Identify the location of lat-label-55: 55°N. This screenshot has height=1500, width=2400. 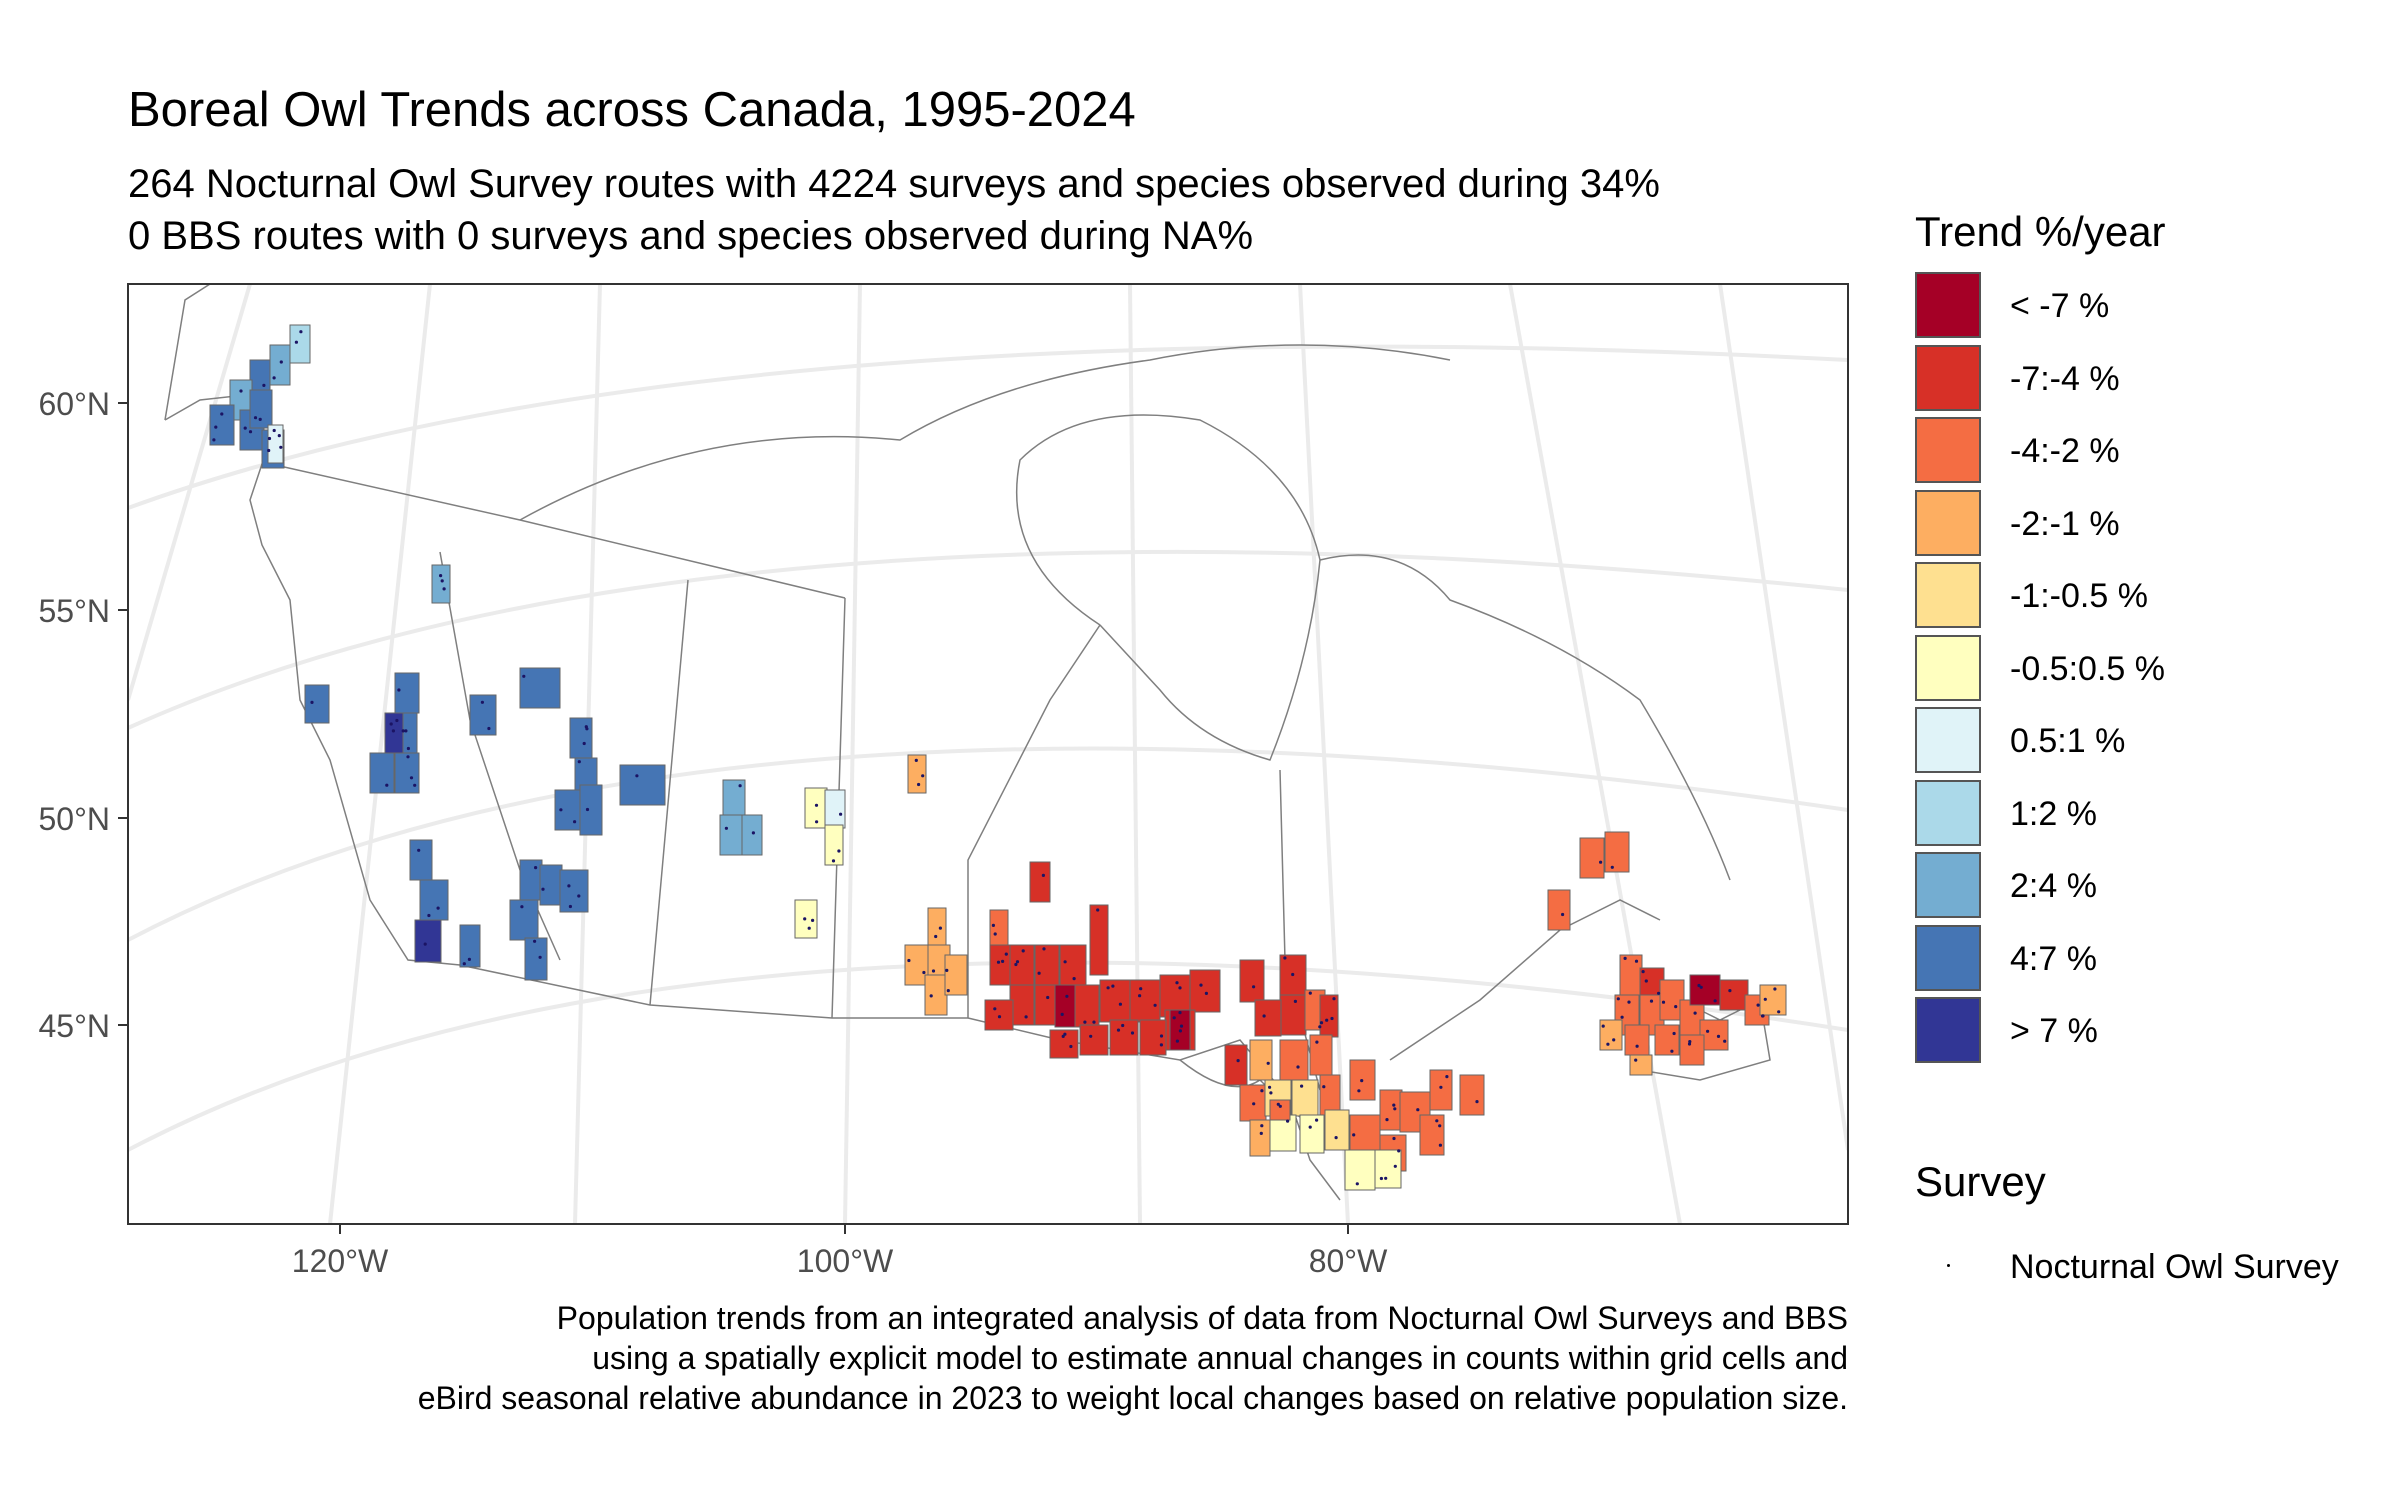
(75, 611).